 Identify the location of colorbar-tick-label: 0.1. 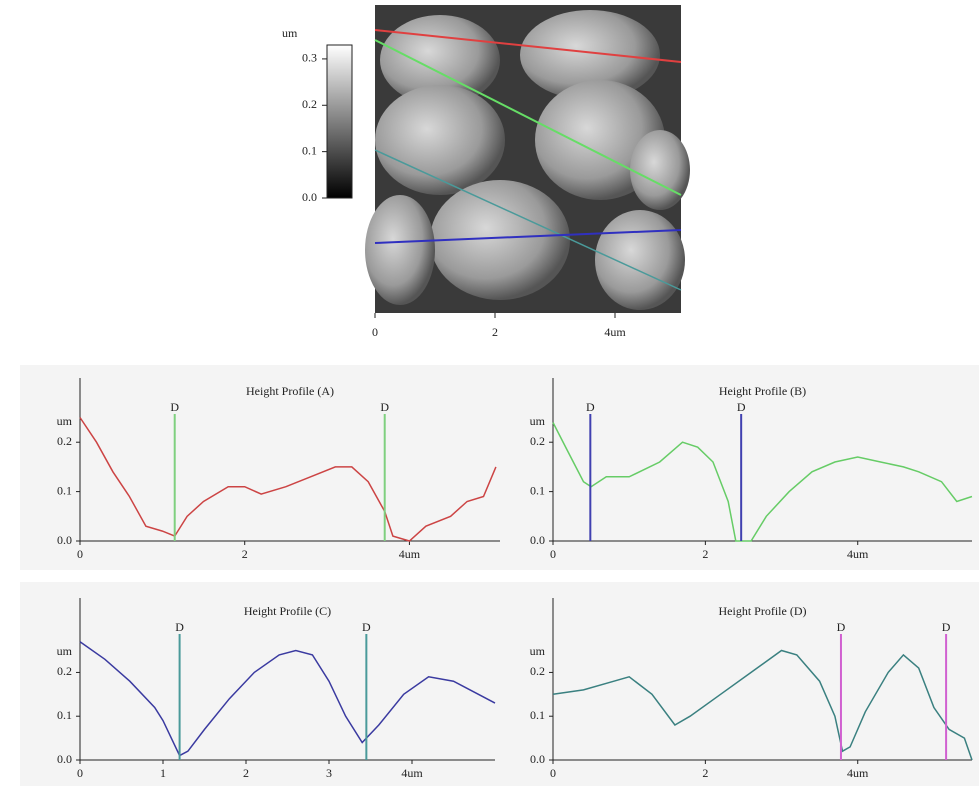
(309, 150).